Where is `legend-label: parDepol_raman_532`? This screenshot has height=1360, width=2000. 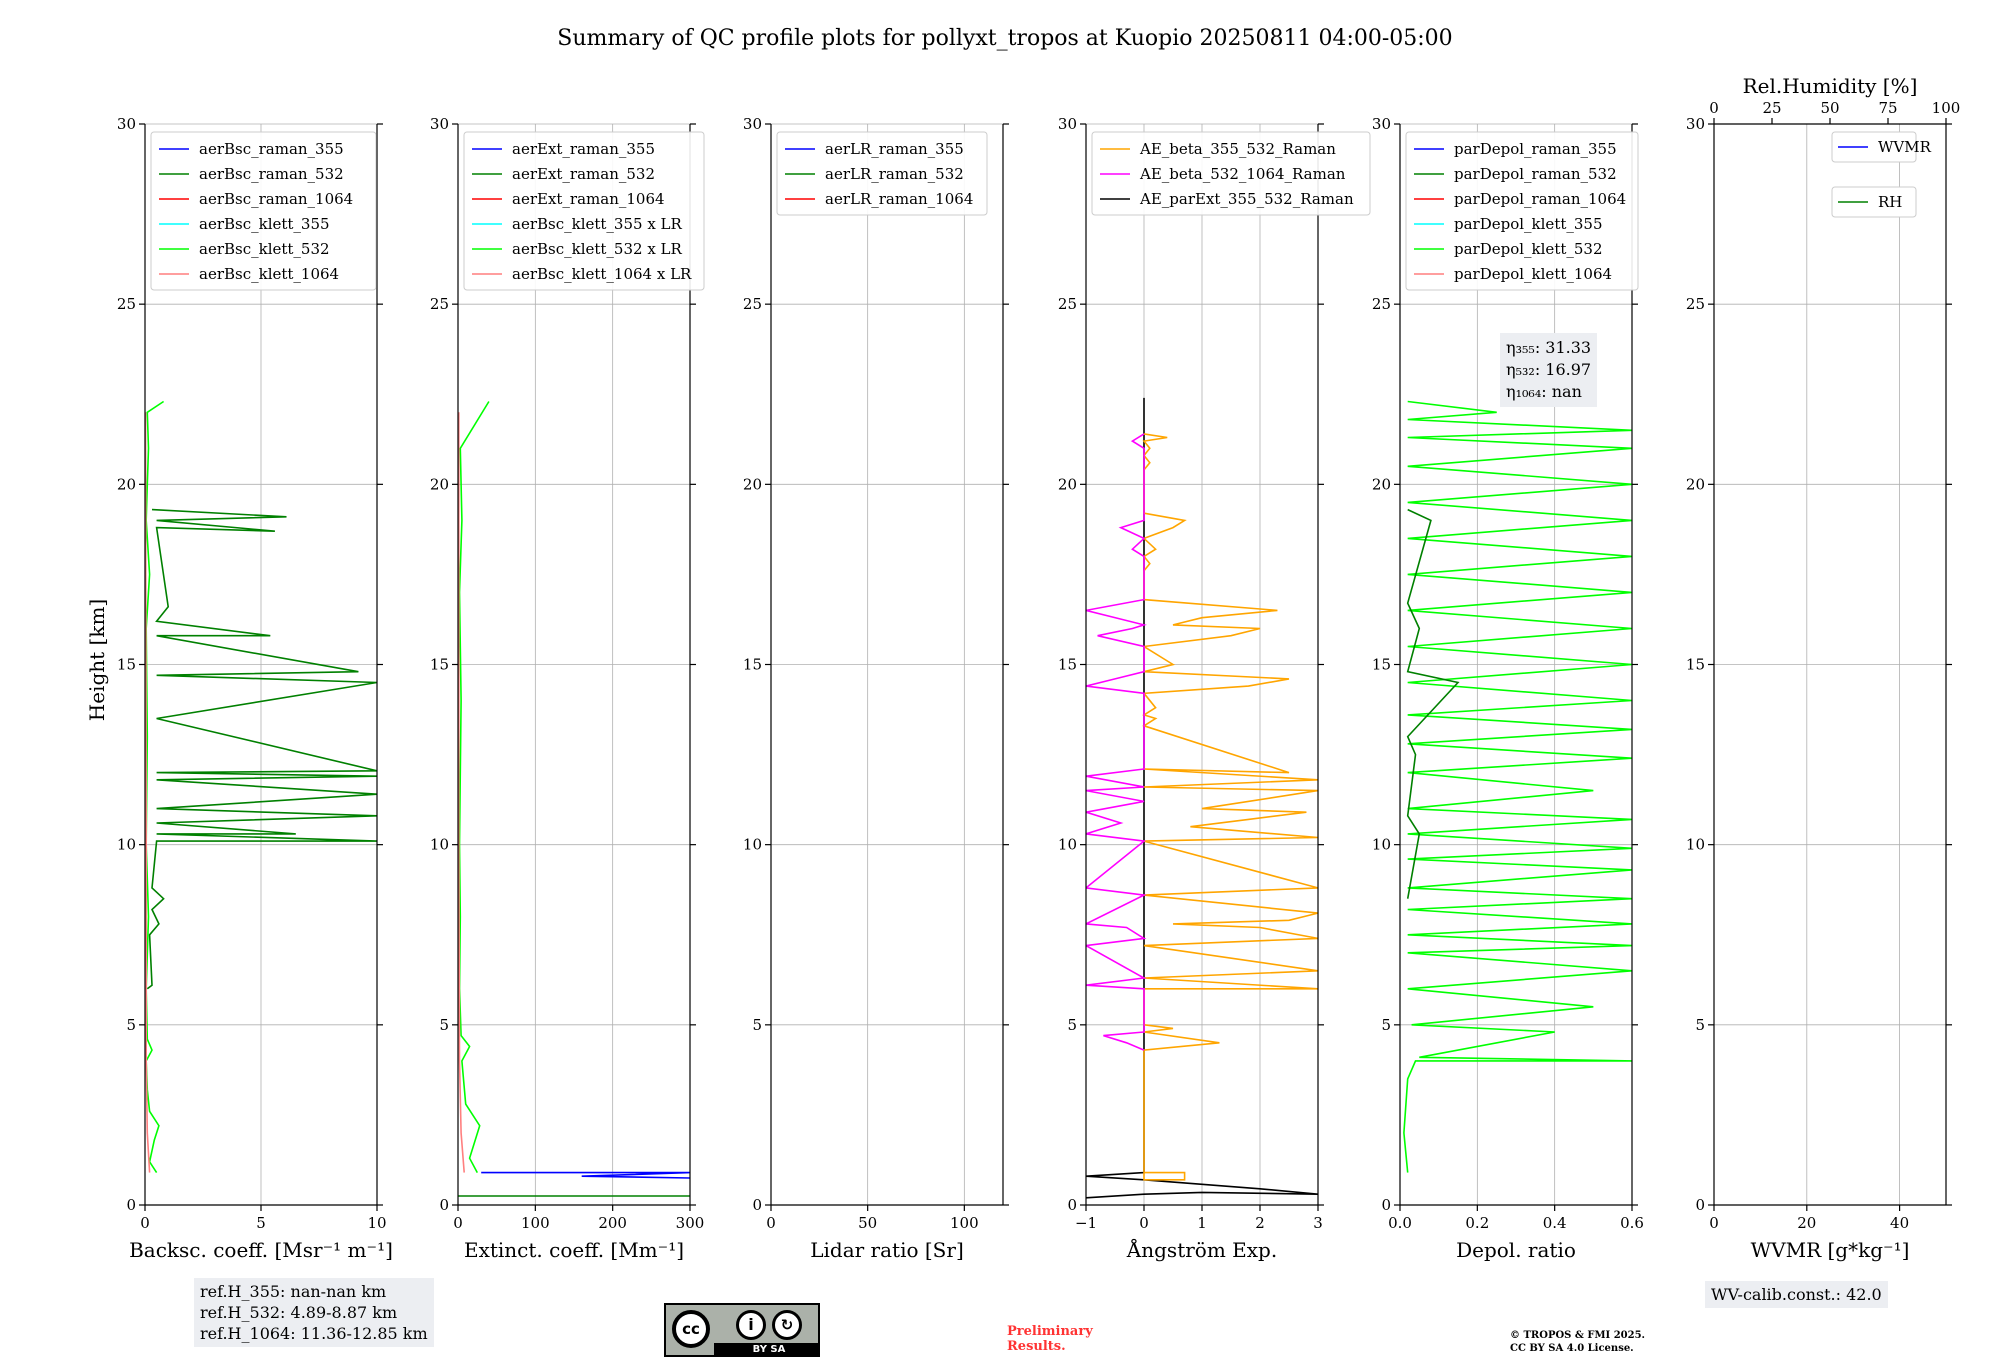 legend-label: parDepol_raman_532 is located at coordinates (1535, 174).